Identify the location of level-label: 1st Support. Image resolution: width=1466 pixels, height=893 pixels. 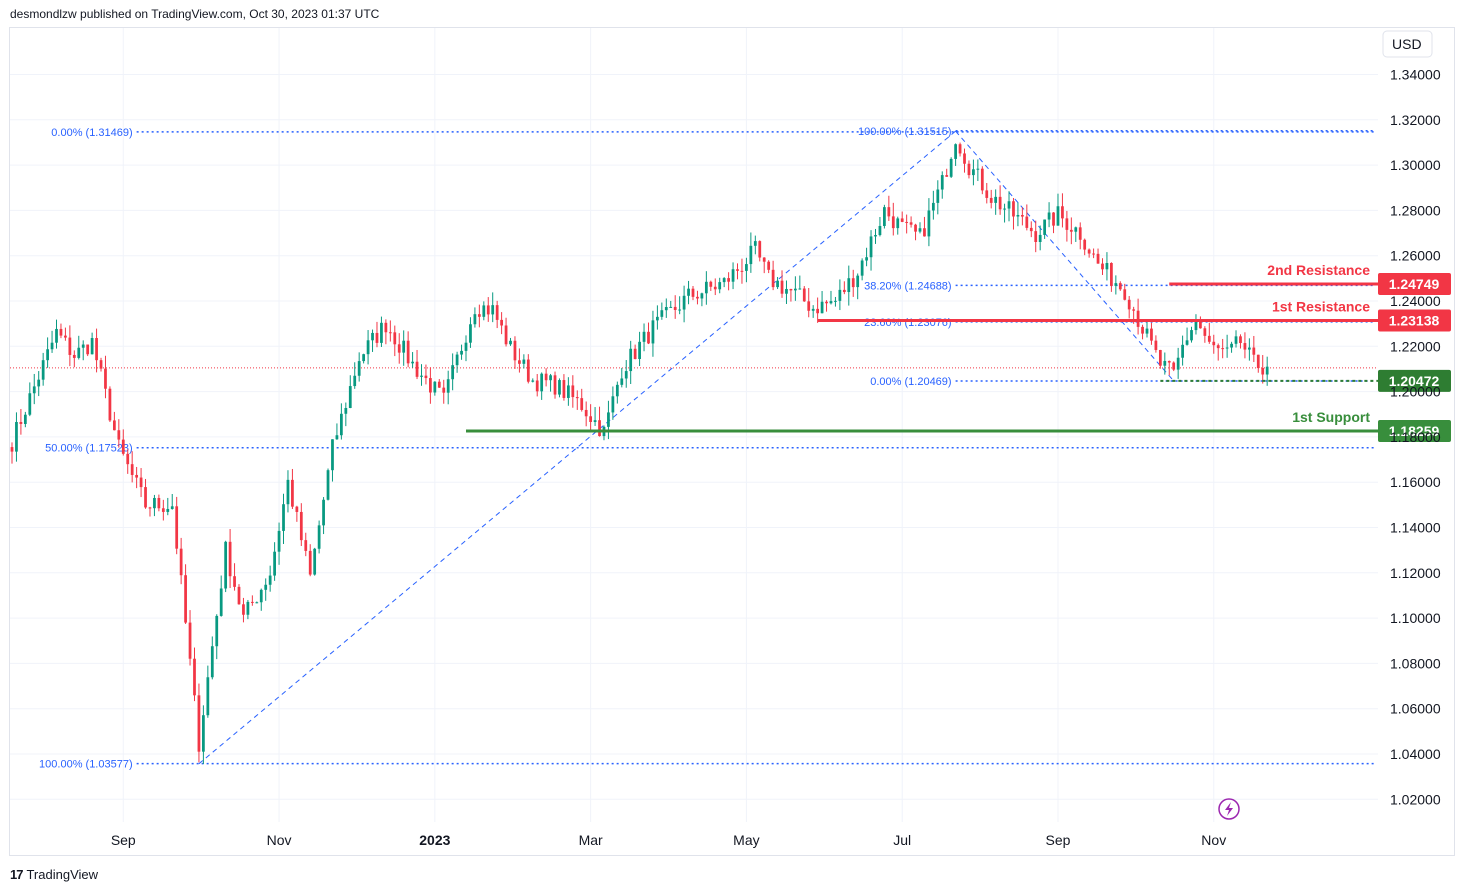
(1331, 417).